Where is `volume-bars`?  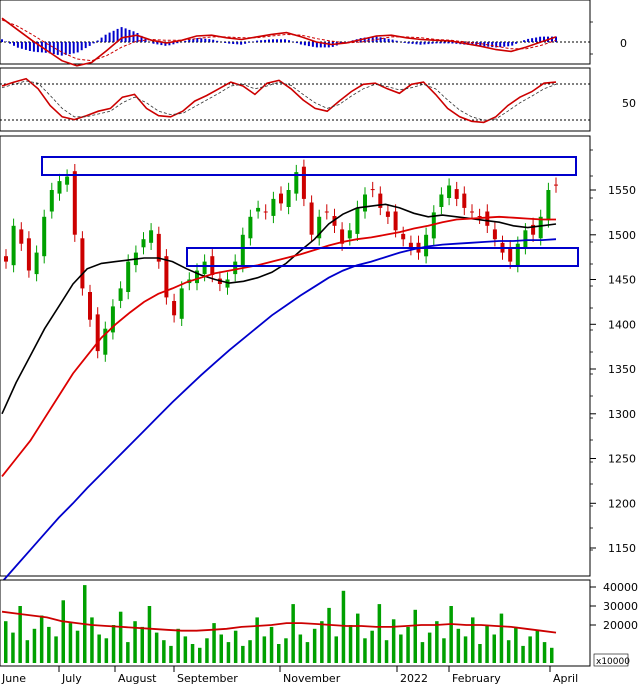 volume-bars is located at coordinates (279, 624).